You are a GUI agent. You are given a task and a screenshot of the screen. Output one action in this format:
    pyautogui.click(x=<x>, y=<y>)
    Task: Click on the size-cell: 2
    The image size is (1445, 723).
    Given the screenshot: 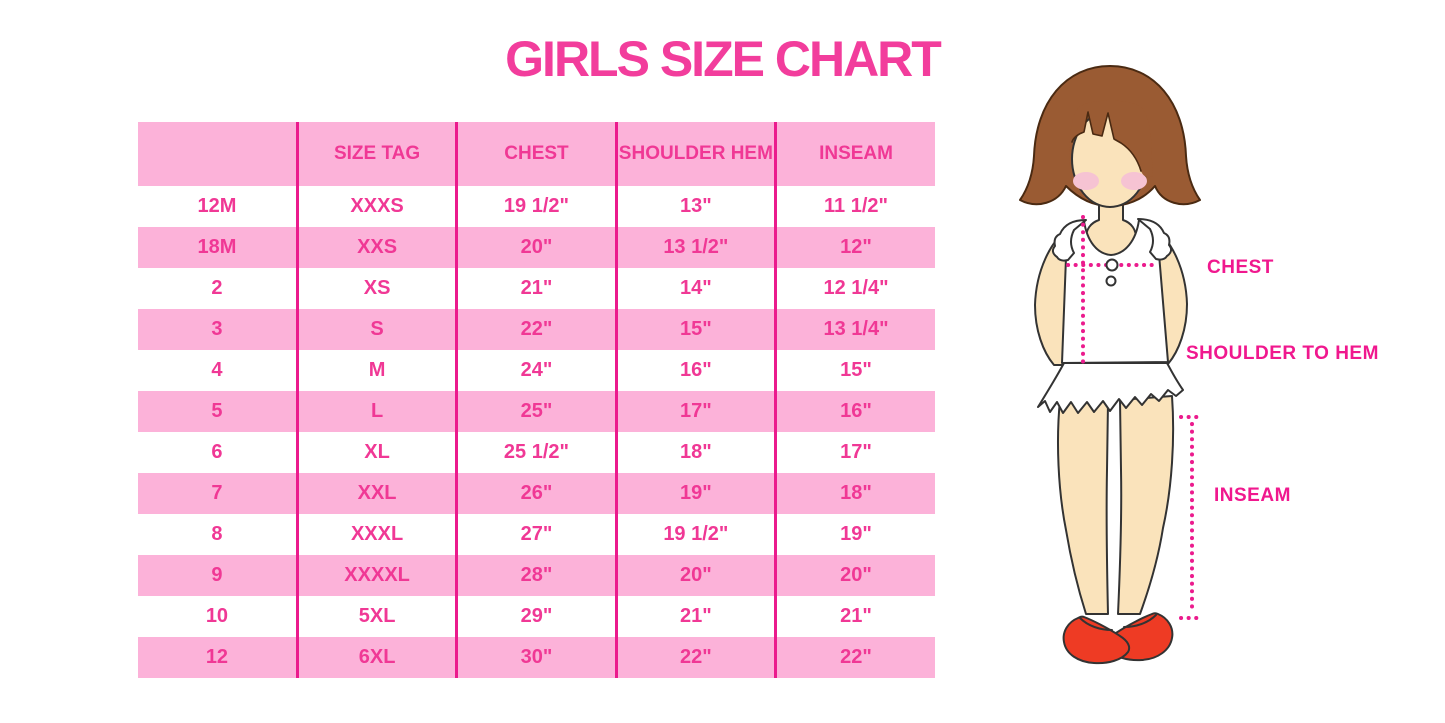 What is the action you would take?
    pyautogui.click(x=218, y=288)
    